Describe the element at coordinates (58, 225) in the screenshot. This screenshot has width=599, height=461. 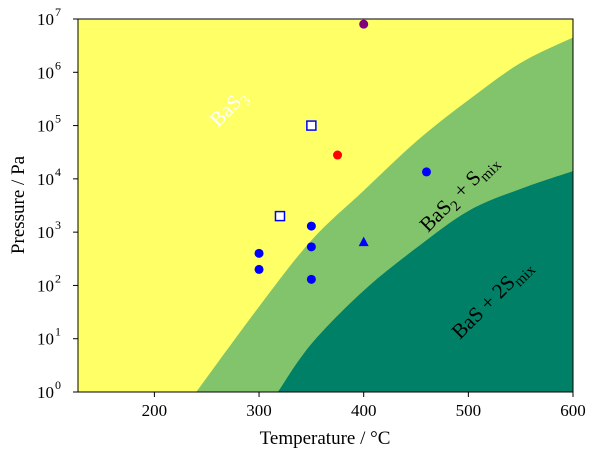
I see `y-tick-exponent: 3` at that location.